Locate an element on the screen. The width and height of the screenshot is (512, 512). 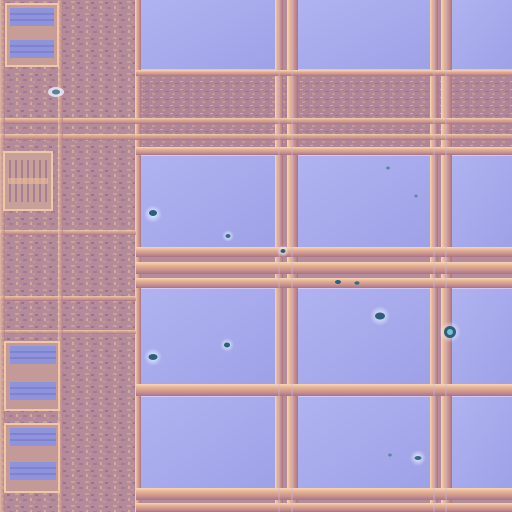
horizontal-logic-band is located at coordinates (324, 113).